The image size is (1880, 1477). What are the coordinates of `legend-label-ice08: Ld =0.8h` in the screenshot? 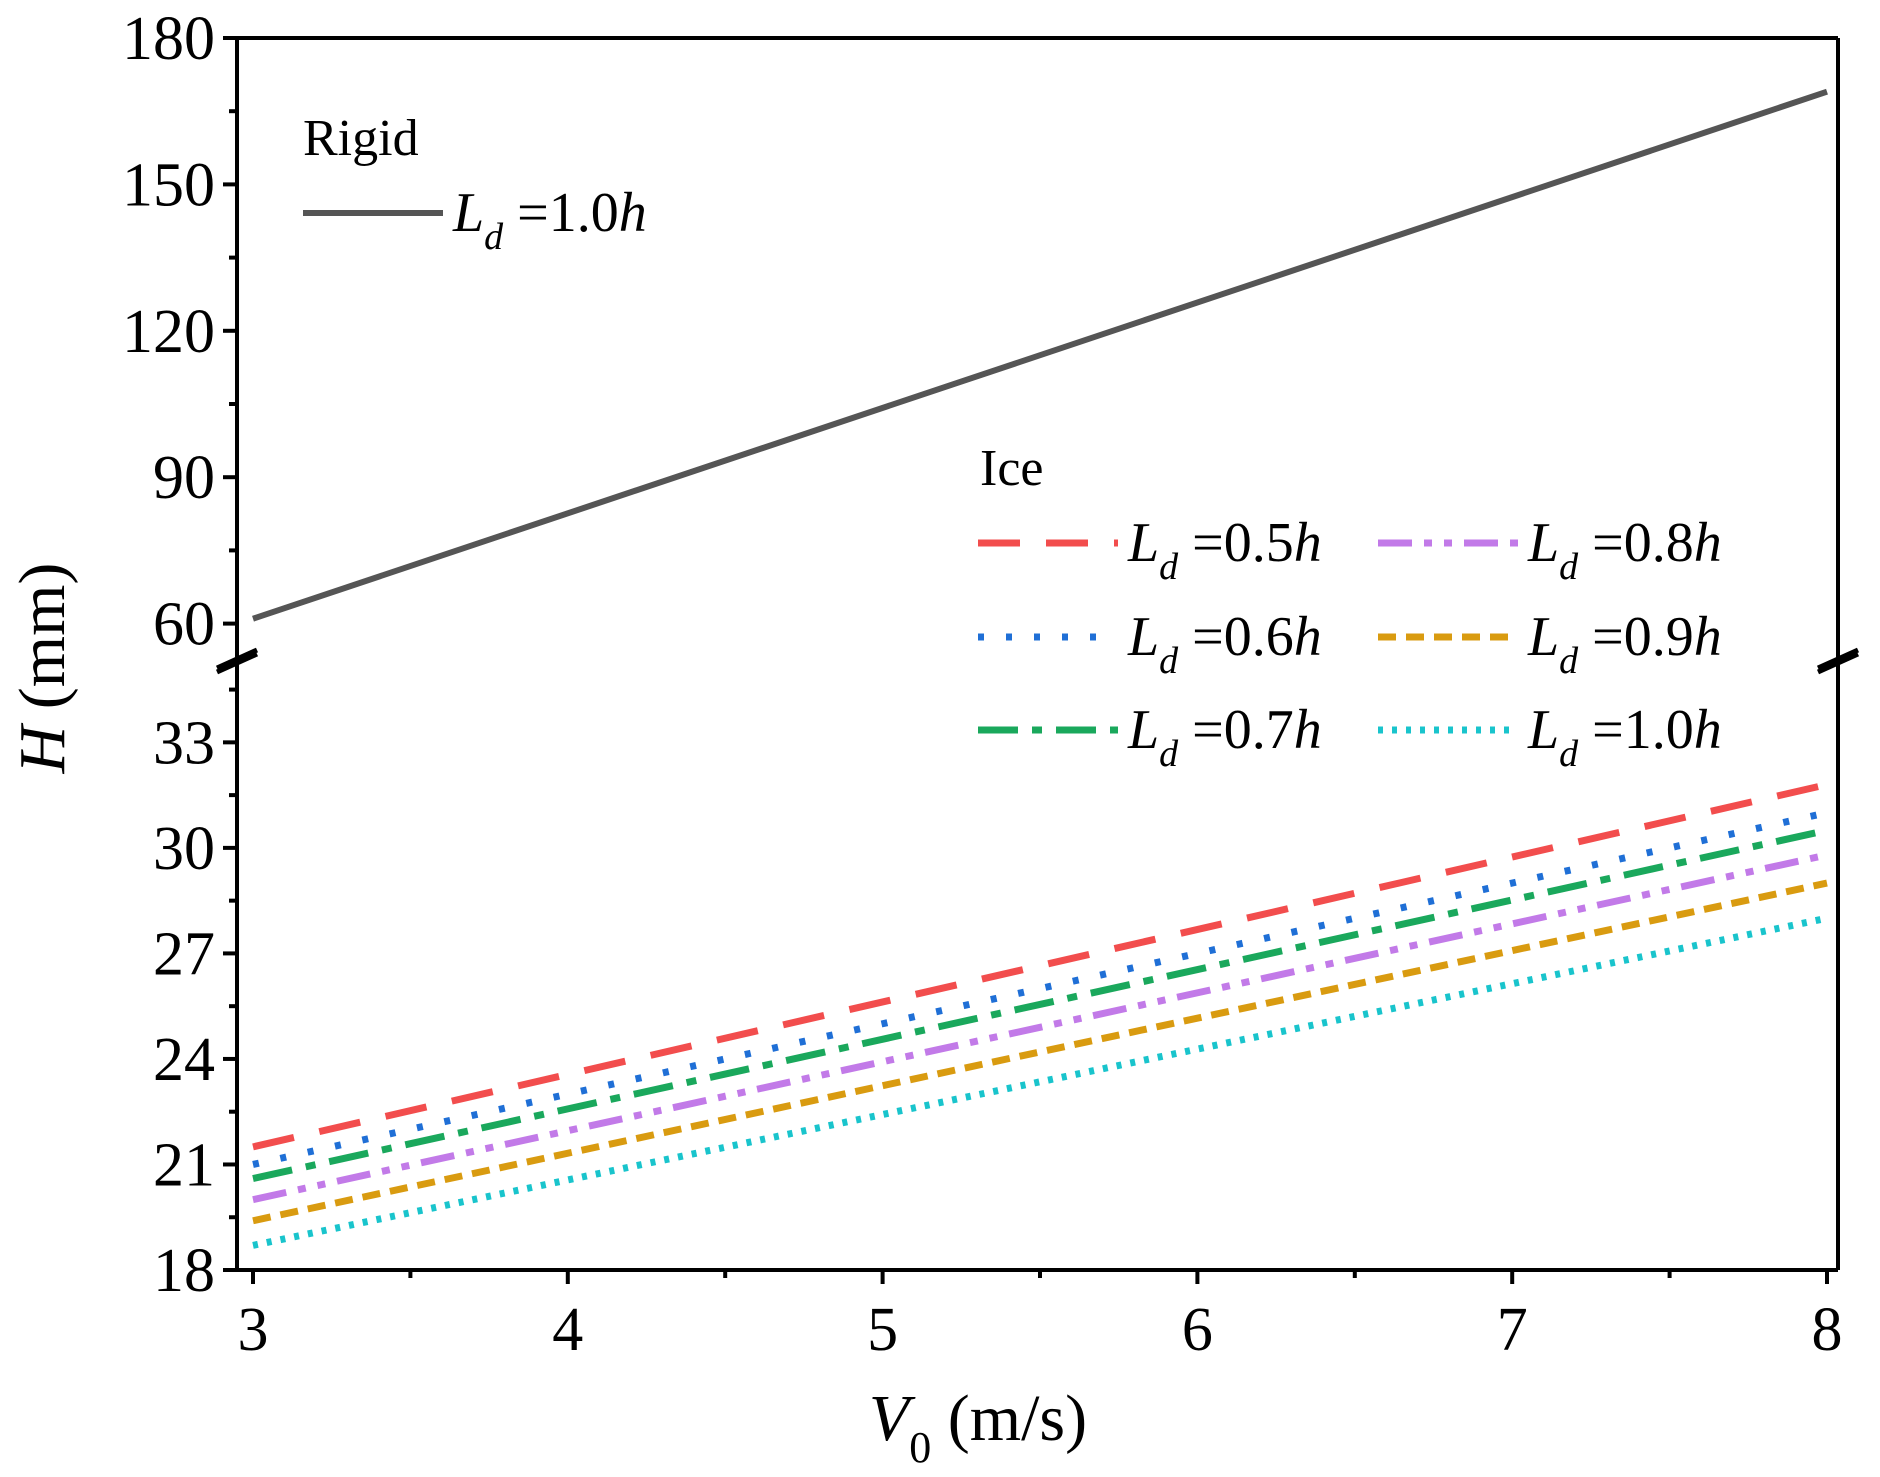 It's located at (1624, 550).